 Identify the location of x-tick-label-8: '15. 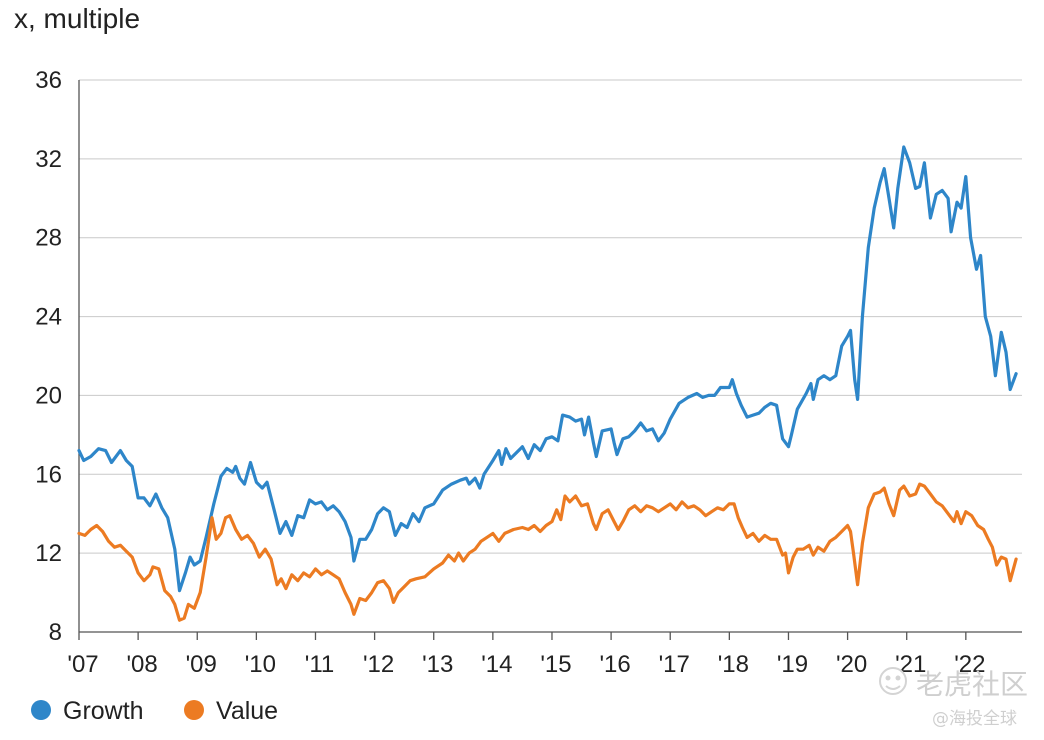
(555, 664).